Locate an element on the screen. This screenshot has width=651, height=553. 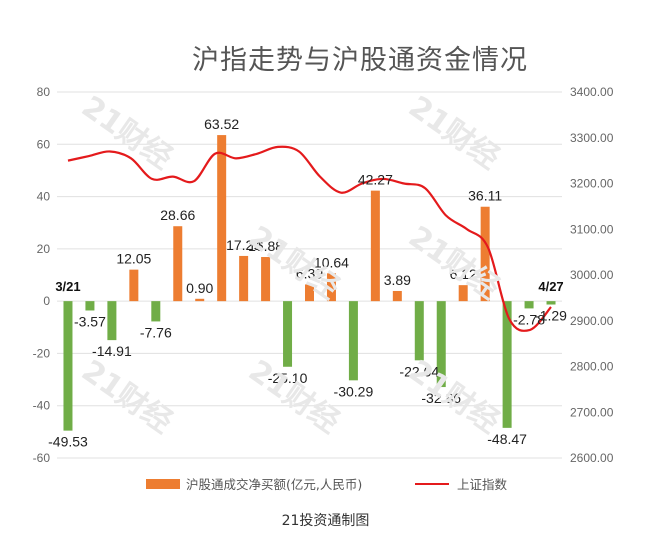
bar-value-label: 6.39 is located at coordinates (309, 273).